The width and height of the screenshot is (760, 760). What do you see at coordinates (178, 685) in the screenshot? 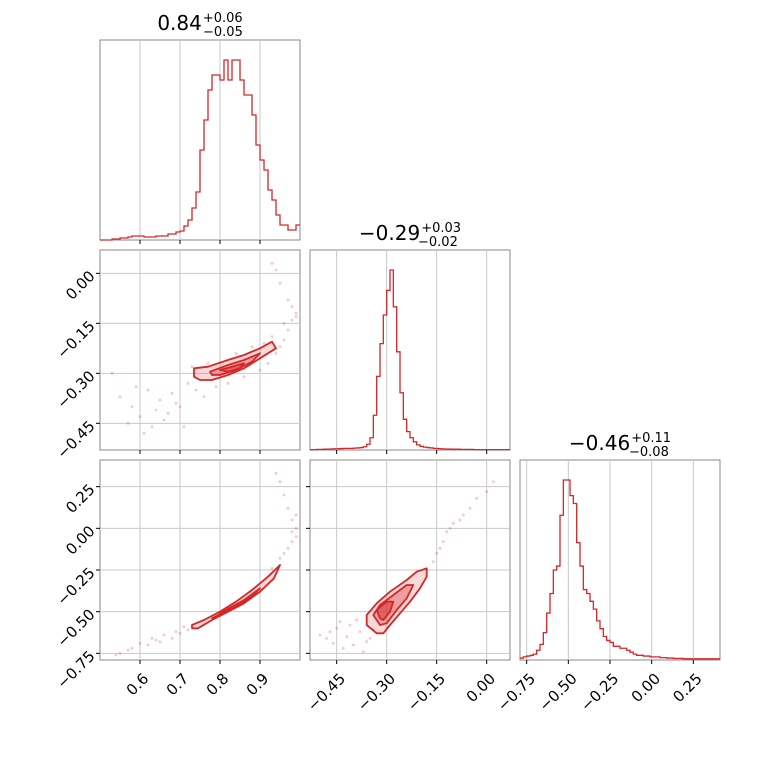
I see `x-tick-label: 0.7` at bounding box center [178, 685].